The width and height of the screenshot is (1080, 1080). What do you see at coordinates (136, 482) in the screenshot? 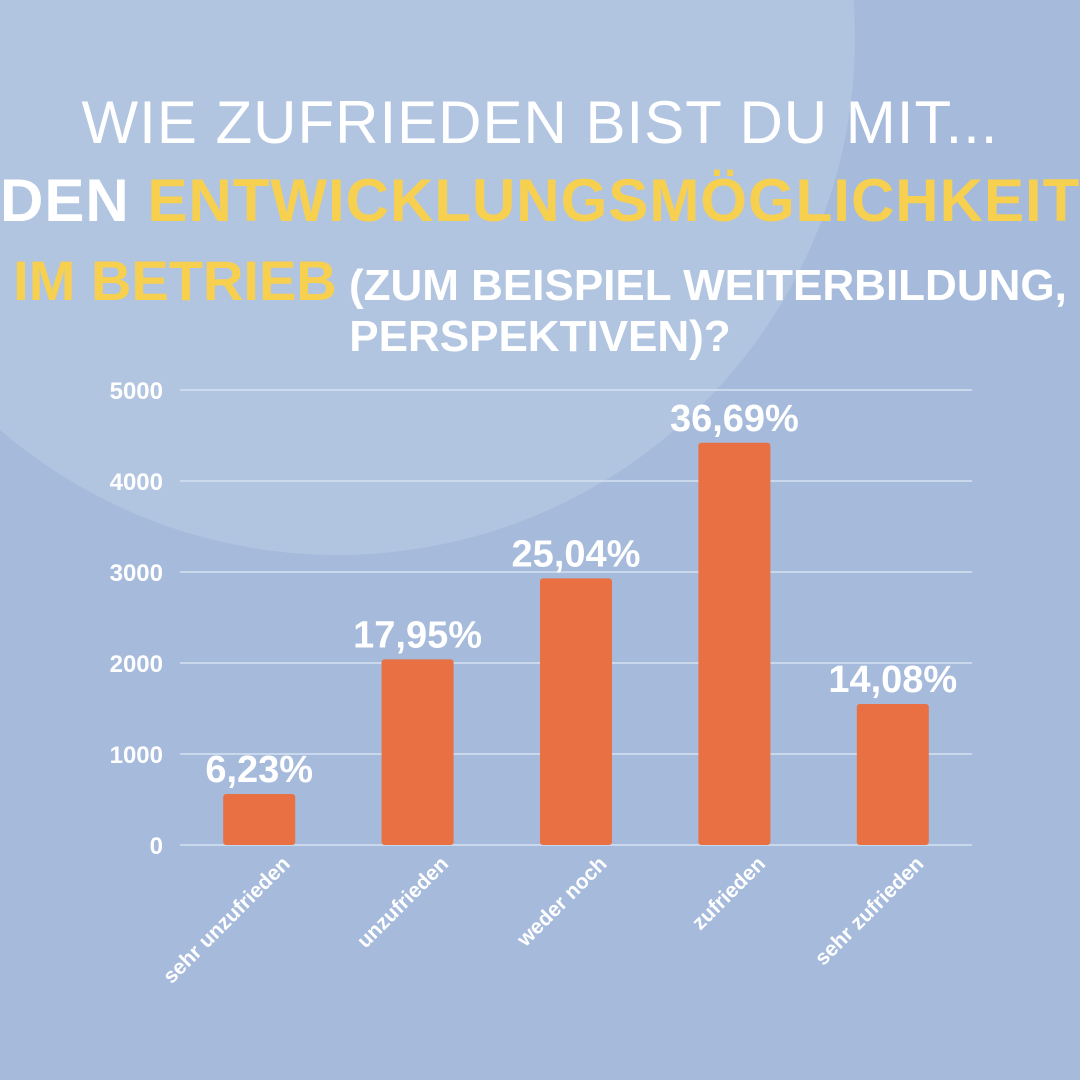
I see `y-tick-label: 4000` at bounding box center [136, 482].